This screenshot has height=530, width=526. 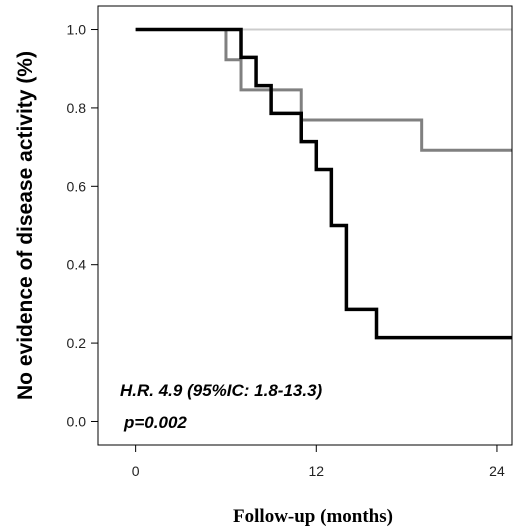 I want to click on y-tick-label: 0.2, so click(x=77, y=343).